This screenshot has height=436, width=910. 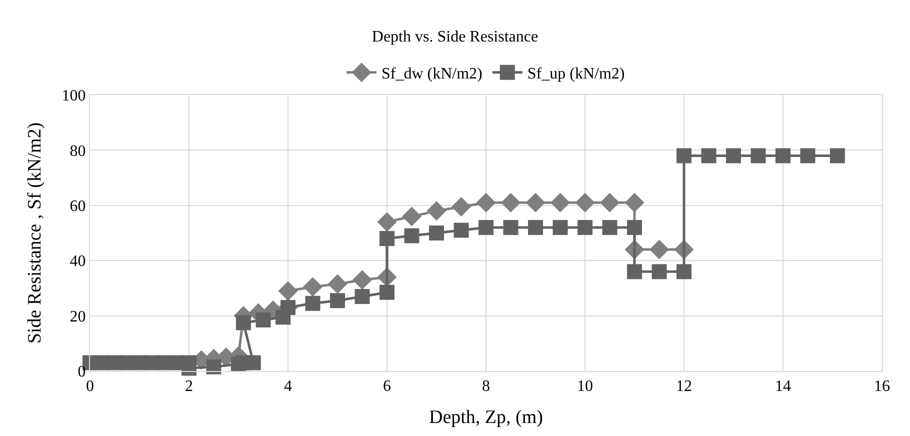 I want to click on y-tick-label: 60, so click(x=78, y=206).